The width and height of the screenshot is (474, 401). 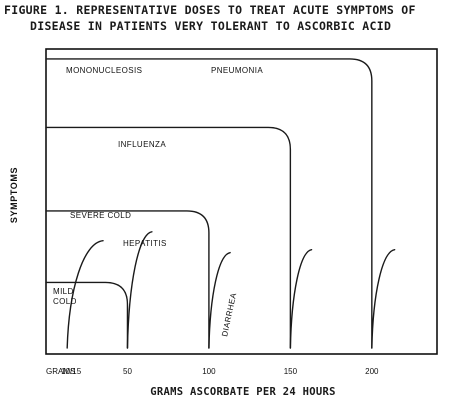 What do you see at coordinates (220, 371) in the screenshot?
I see `x-ticks-group: 10/15 50 100 150 200` at bounding box center [220, 371].